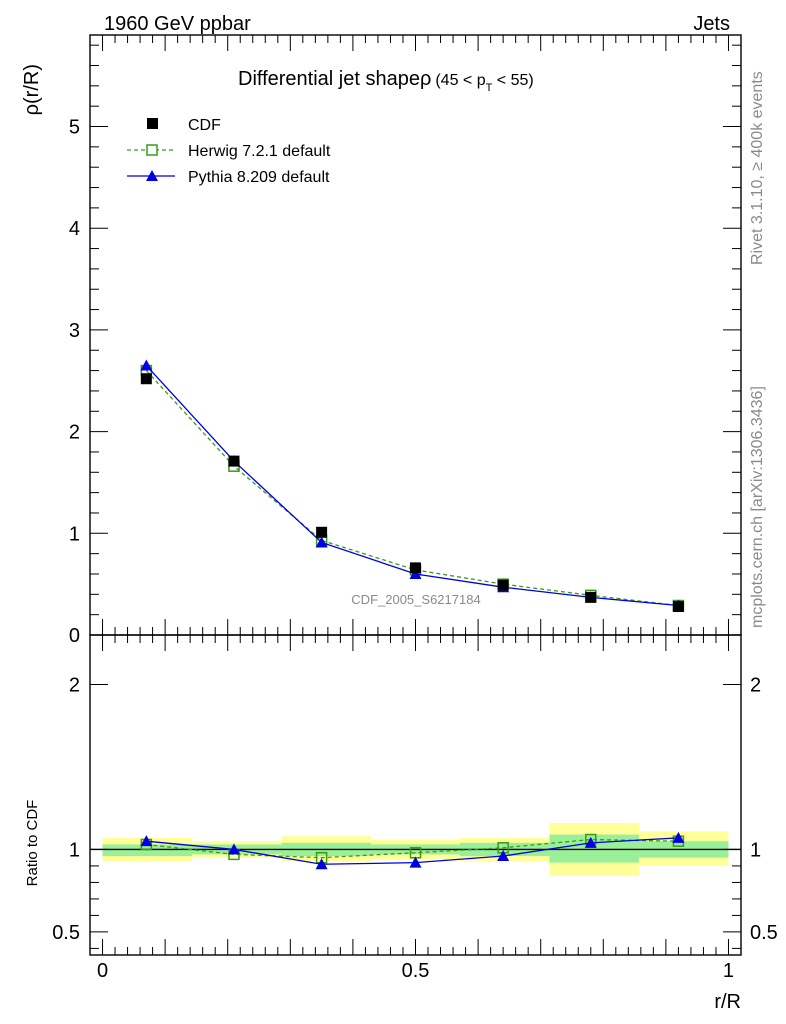  I want to click on header-right-text: Jets, so click(711, 24).